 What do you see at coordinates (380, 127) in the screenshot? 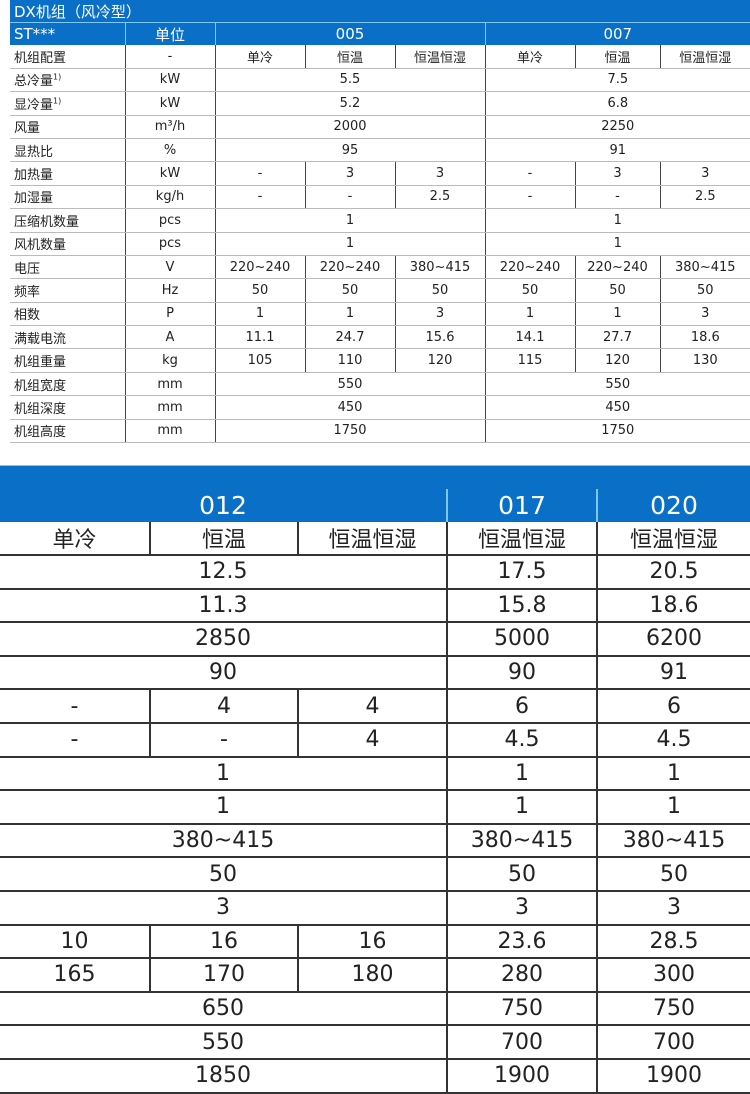
I see `table-row: 风量 m³/h 2000 2250` at bounding box center [380, 127].